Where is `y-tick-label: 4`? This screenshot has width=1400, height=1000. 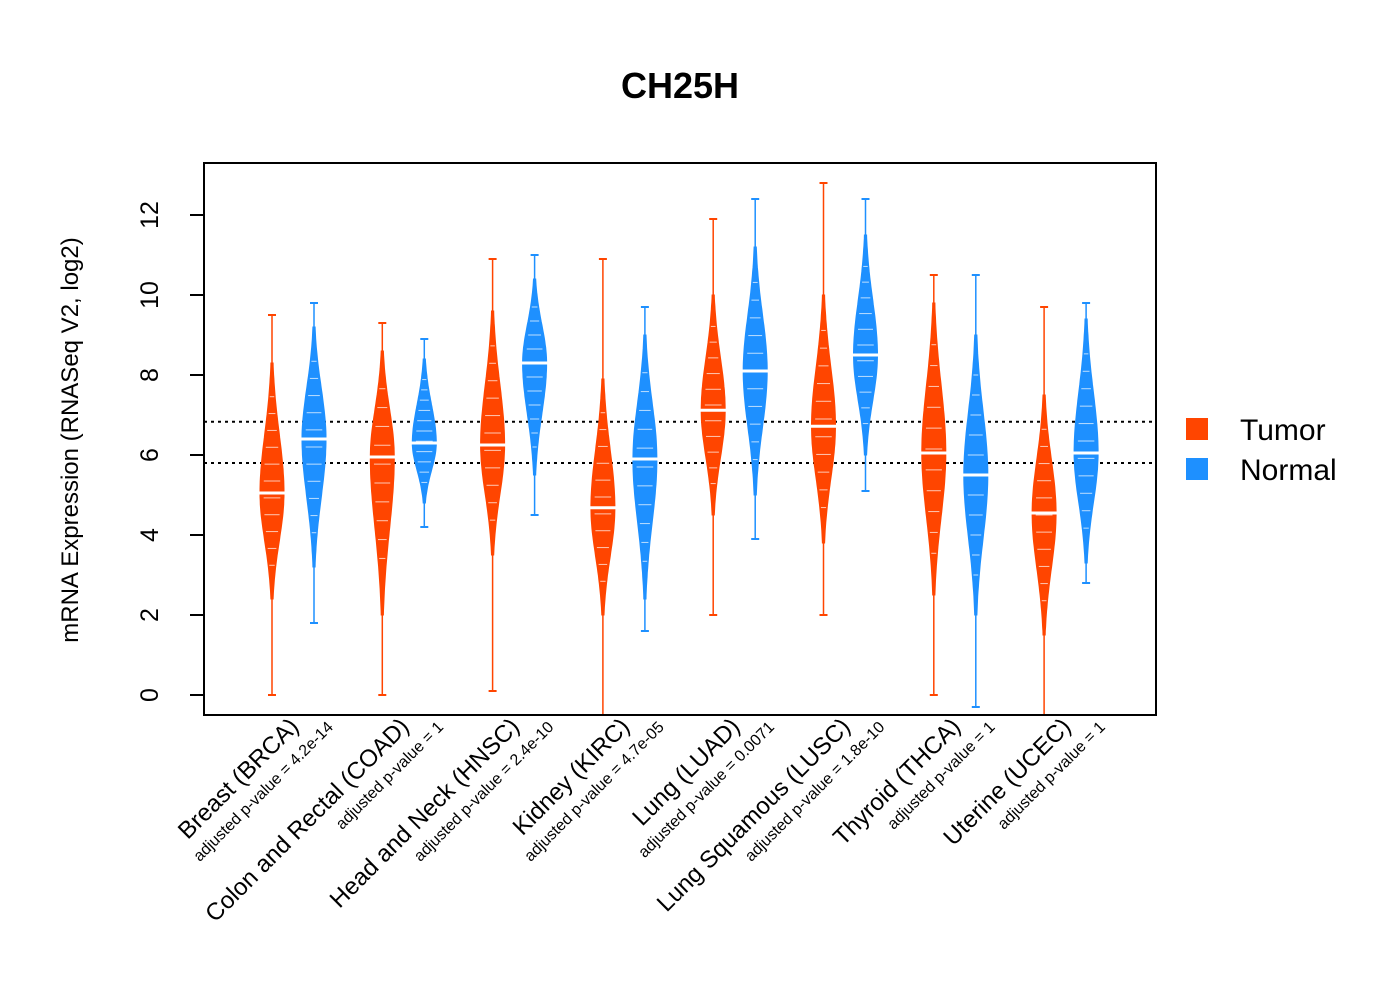 y-tick-label: 4 is located at coordinates (150, 535).